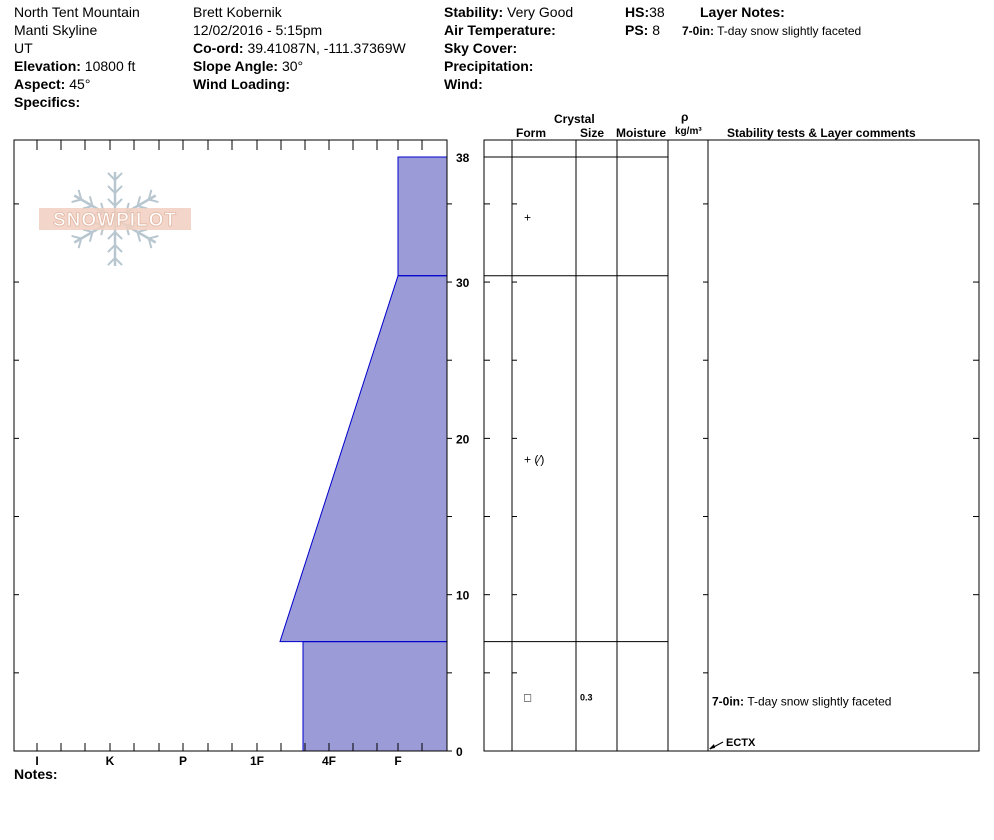 The height and width of the screenshot is (840, 994). I want to click on location-name: North Tent Mountain, so click(77, 12).